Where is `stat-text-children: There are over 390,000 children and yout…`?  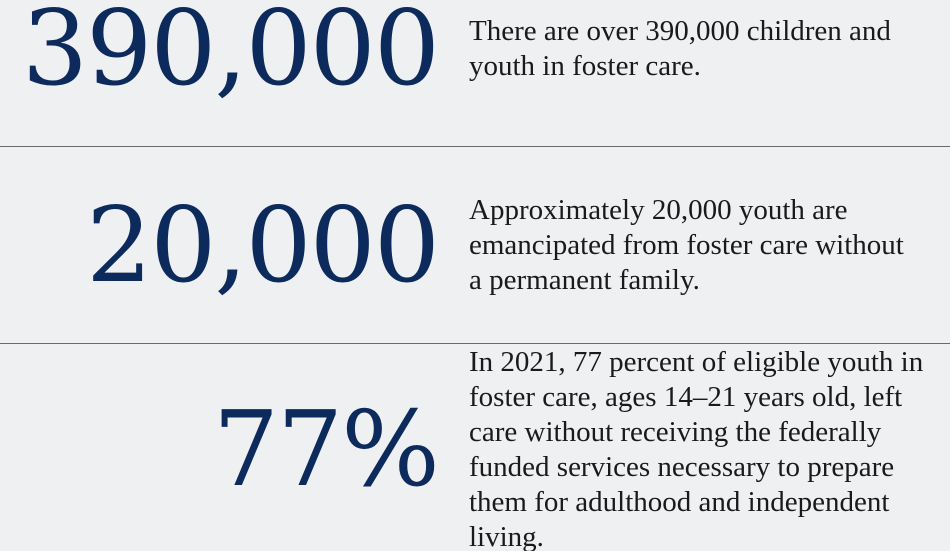 stat-text-children: There are over 390,000 children and yout… is located at coordinates (680, 48).